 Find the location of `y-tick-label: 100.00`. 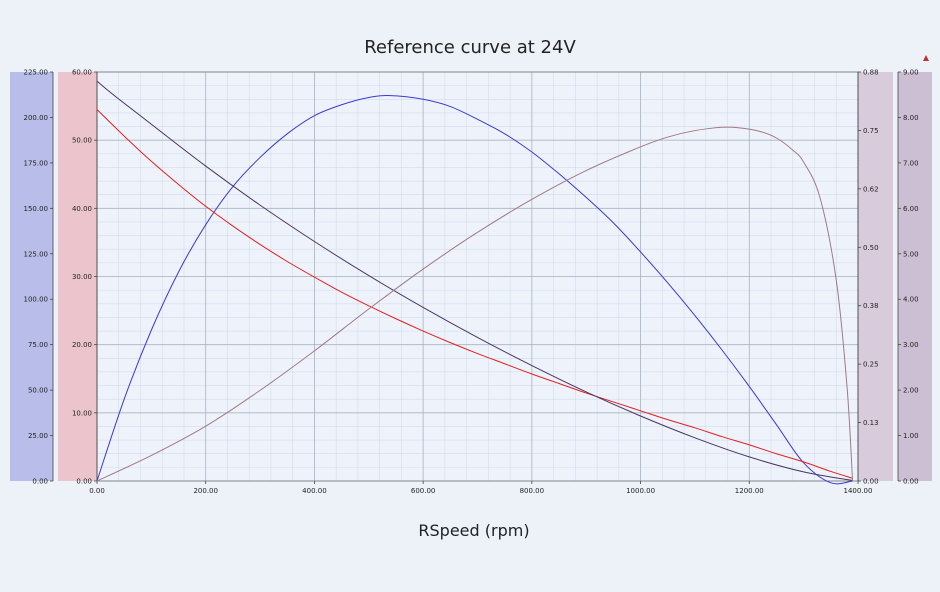

y-tick-label: 100.00 is located at coordinates (36, 300).